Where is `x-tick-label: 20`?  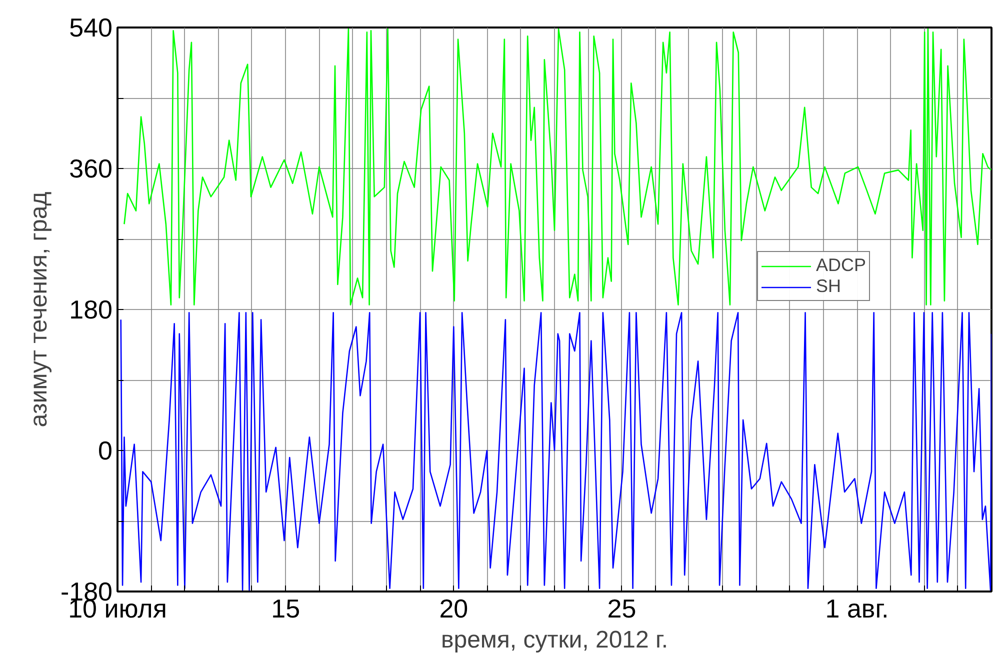 x-tick-label: 20 is located at coordinates (453, 609).